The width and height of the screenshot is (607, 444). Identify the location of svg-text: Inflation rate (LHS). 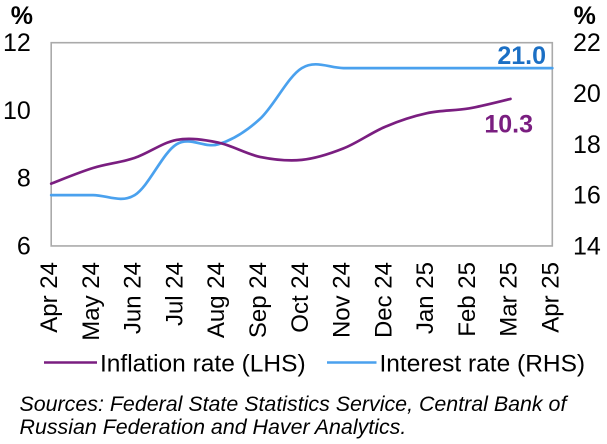
(203, 363).